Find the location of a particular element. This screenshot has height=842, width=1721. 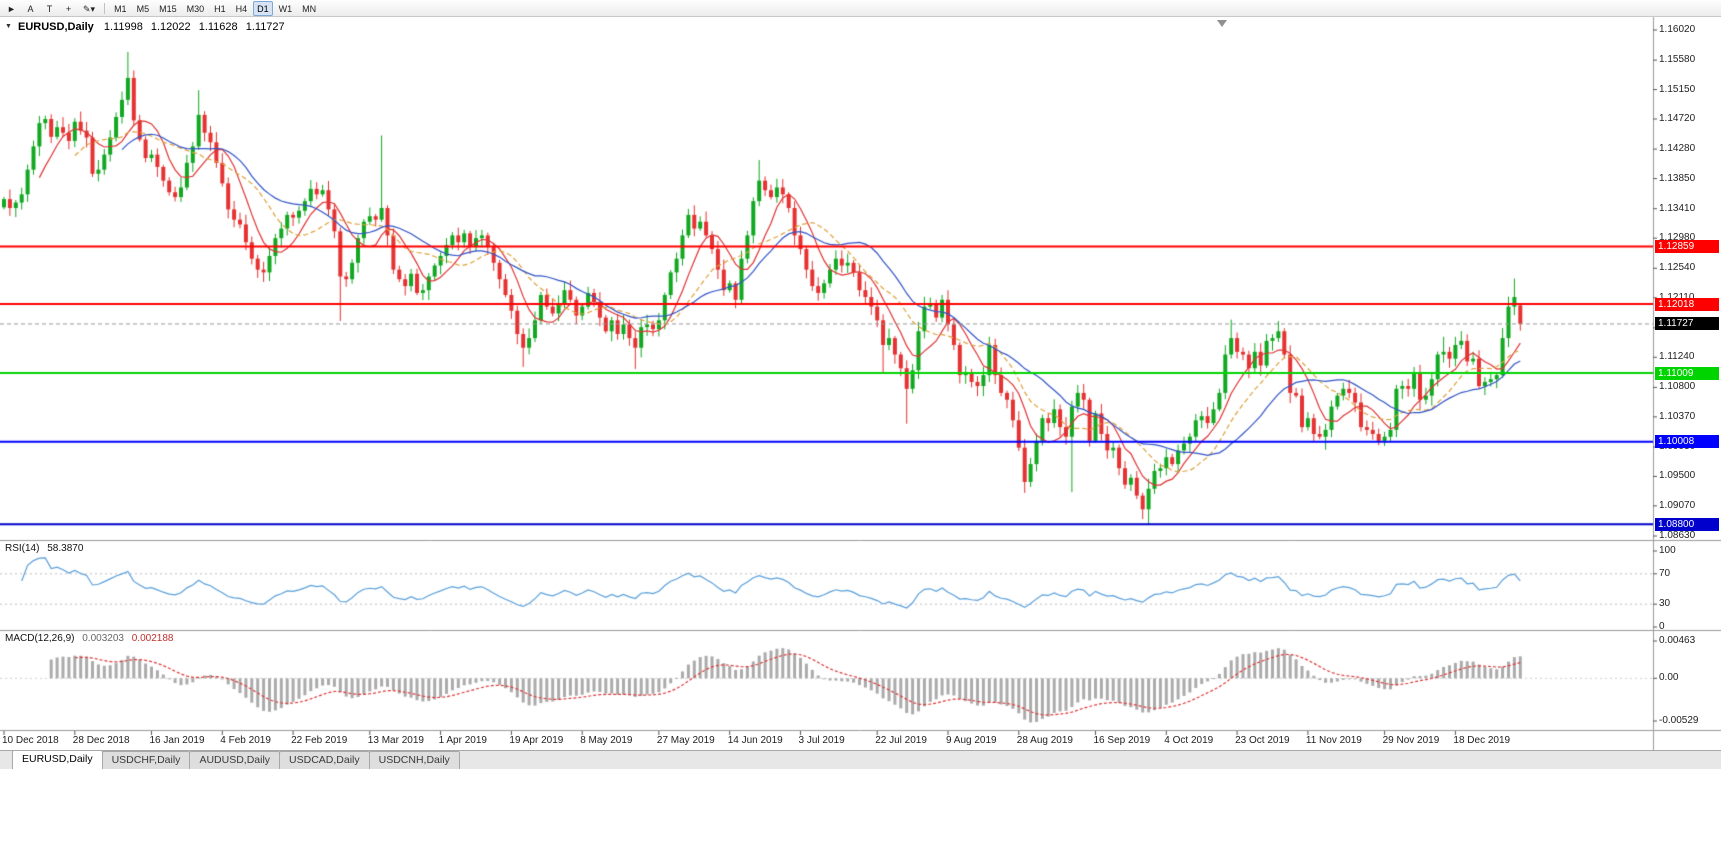

toolbar-separator is located at coordinates (105, 8).